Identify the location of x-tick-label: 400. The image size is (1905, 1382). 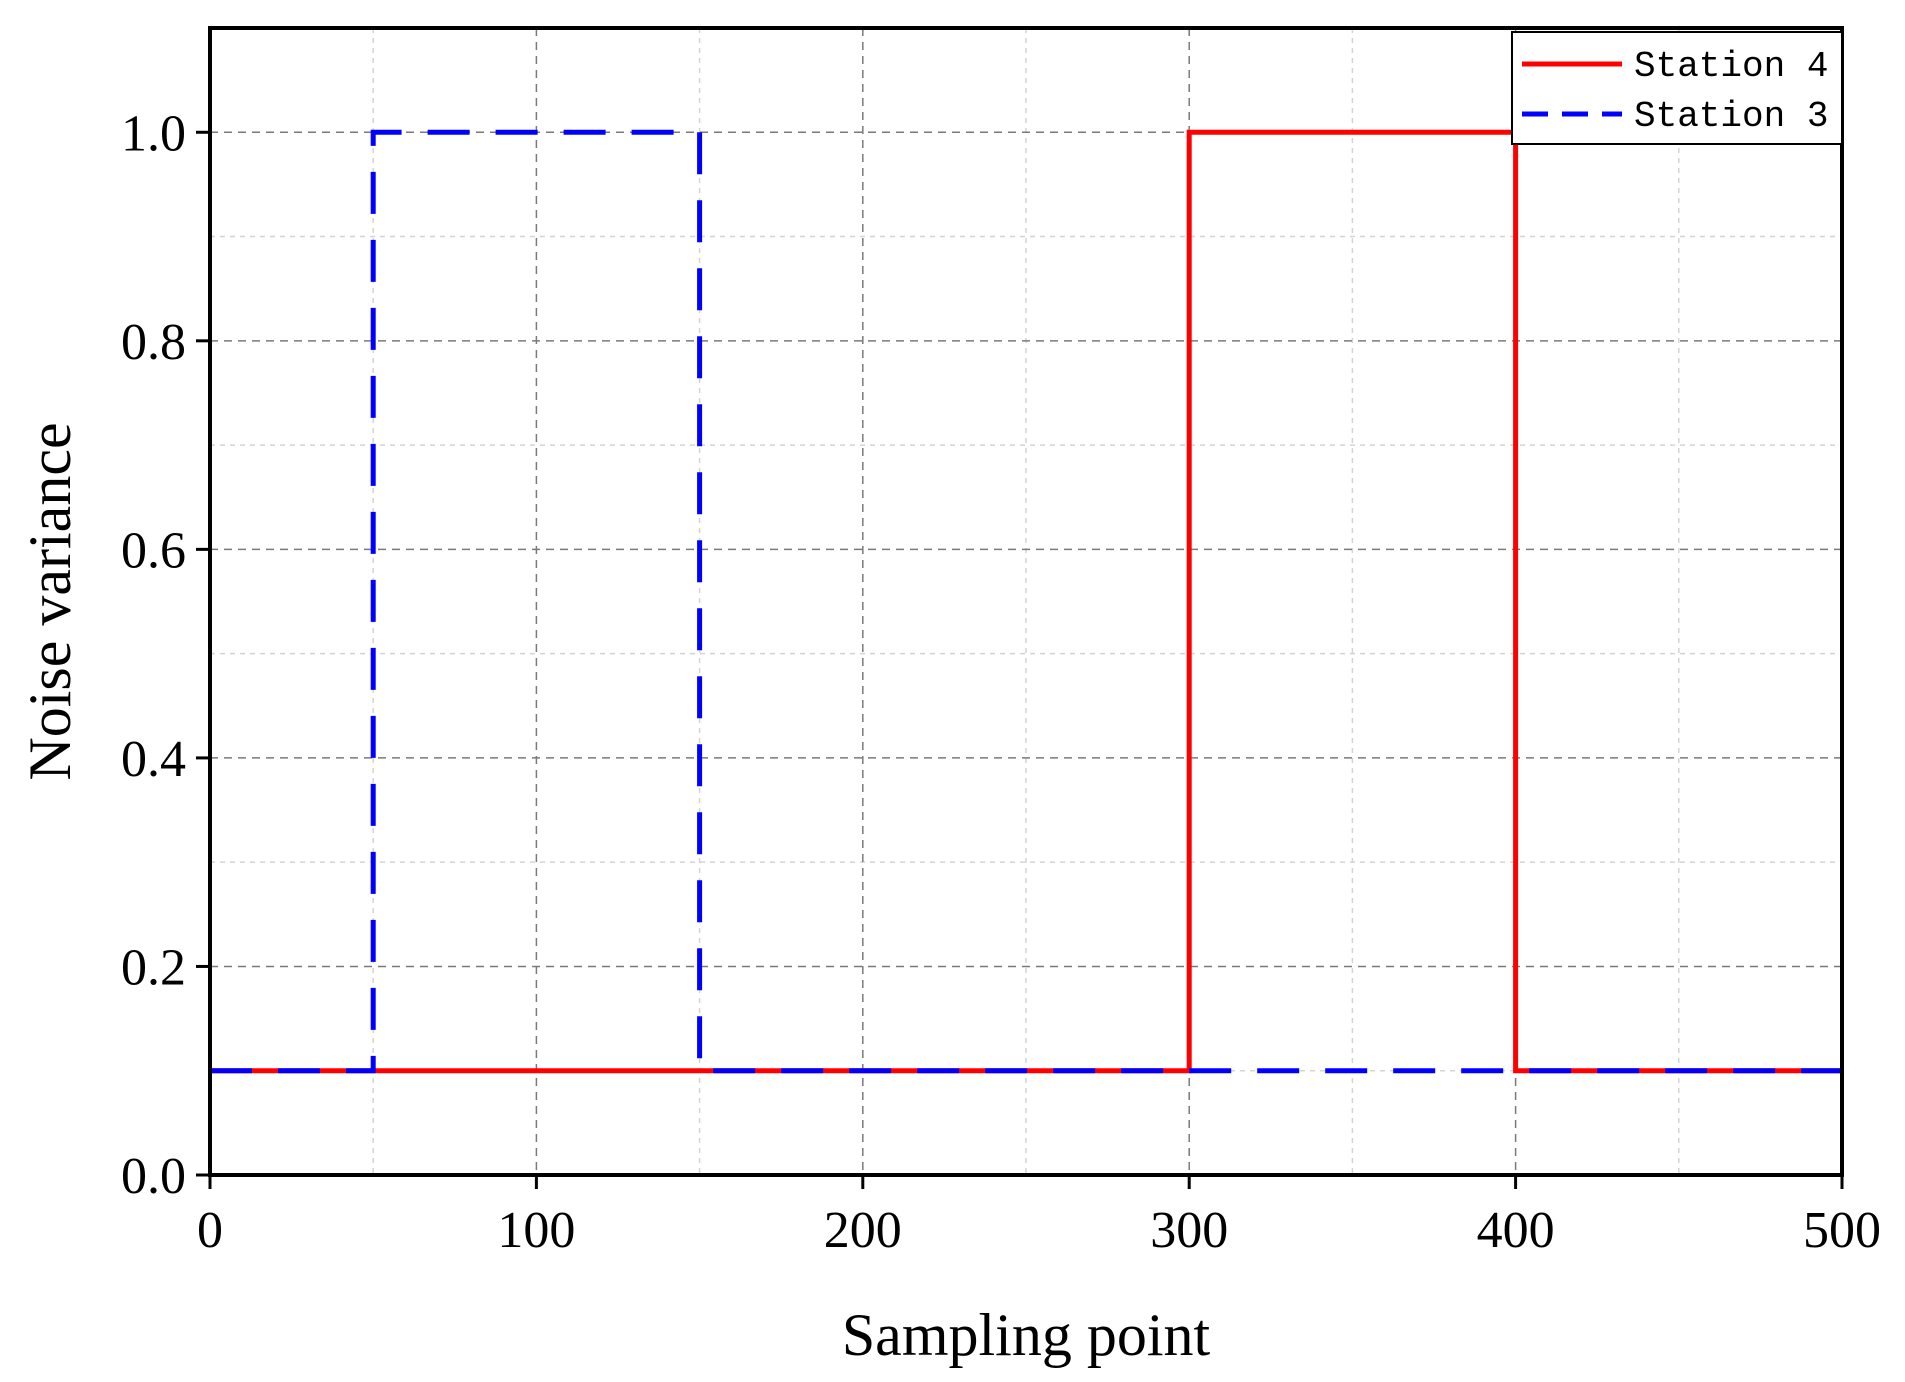
(1516, 1230).